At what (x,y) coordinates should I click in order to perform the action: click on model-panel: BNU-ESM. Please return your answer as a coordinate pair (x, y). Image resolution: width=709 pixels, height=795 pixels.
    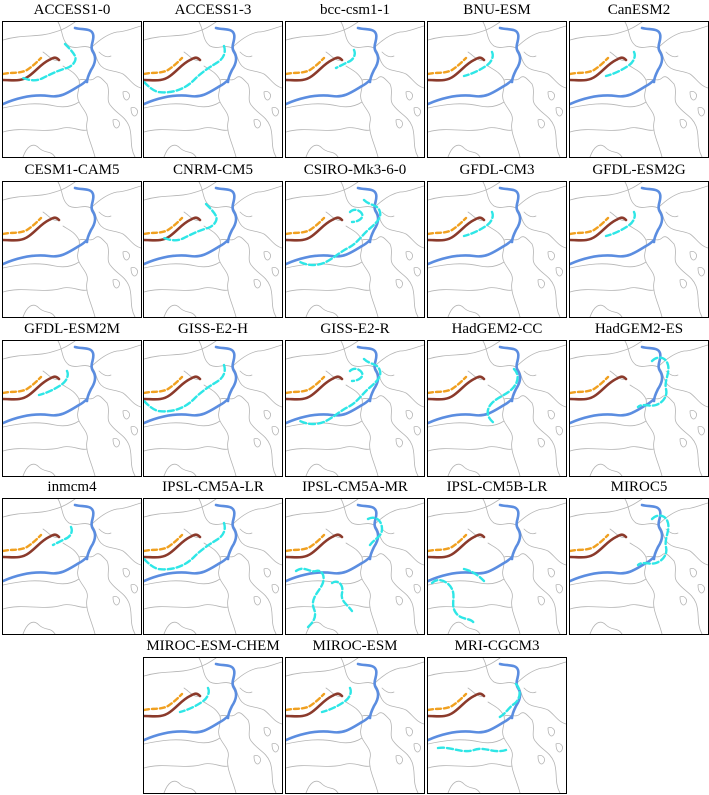
    Looking at the image, I should click on (497, 79).